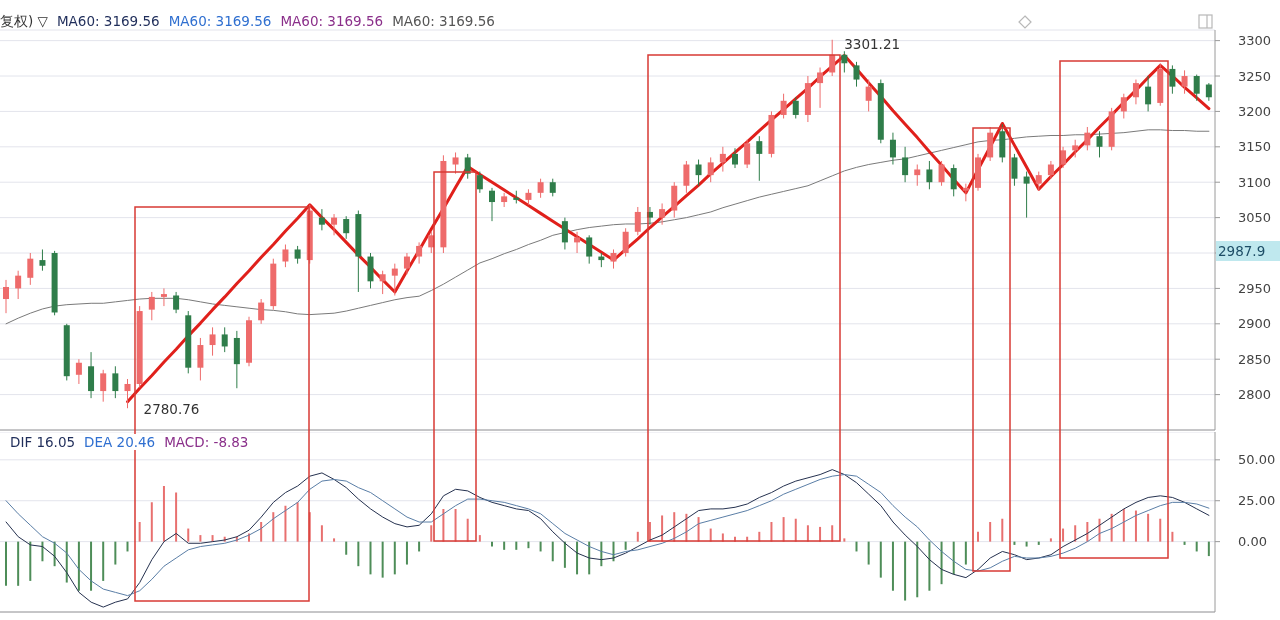 Image resolution: width=1280 pixels, height=620 pixels. What do you see at coordinates (24, 21) in the screenshot?
I see `text: 复权) ▽` at bounding box center [24, 21].